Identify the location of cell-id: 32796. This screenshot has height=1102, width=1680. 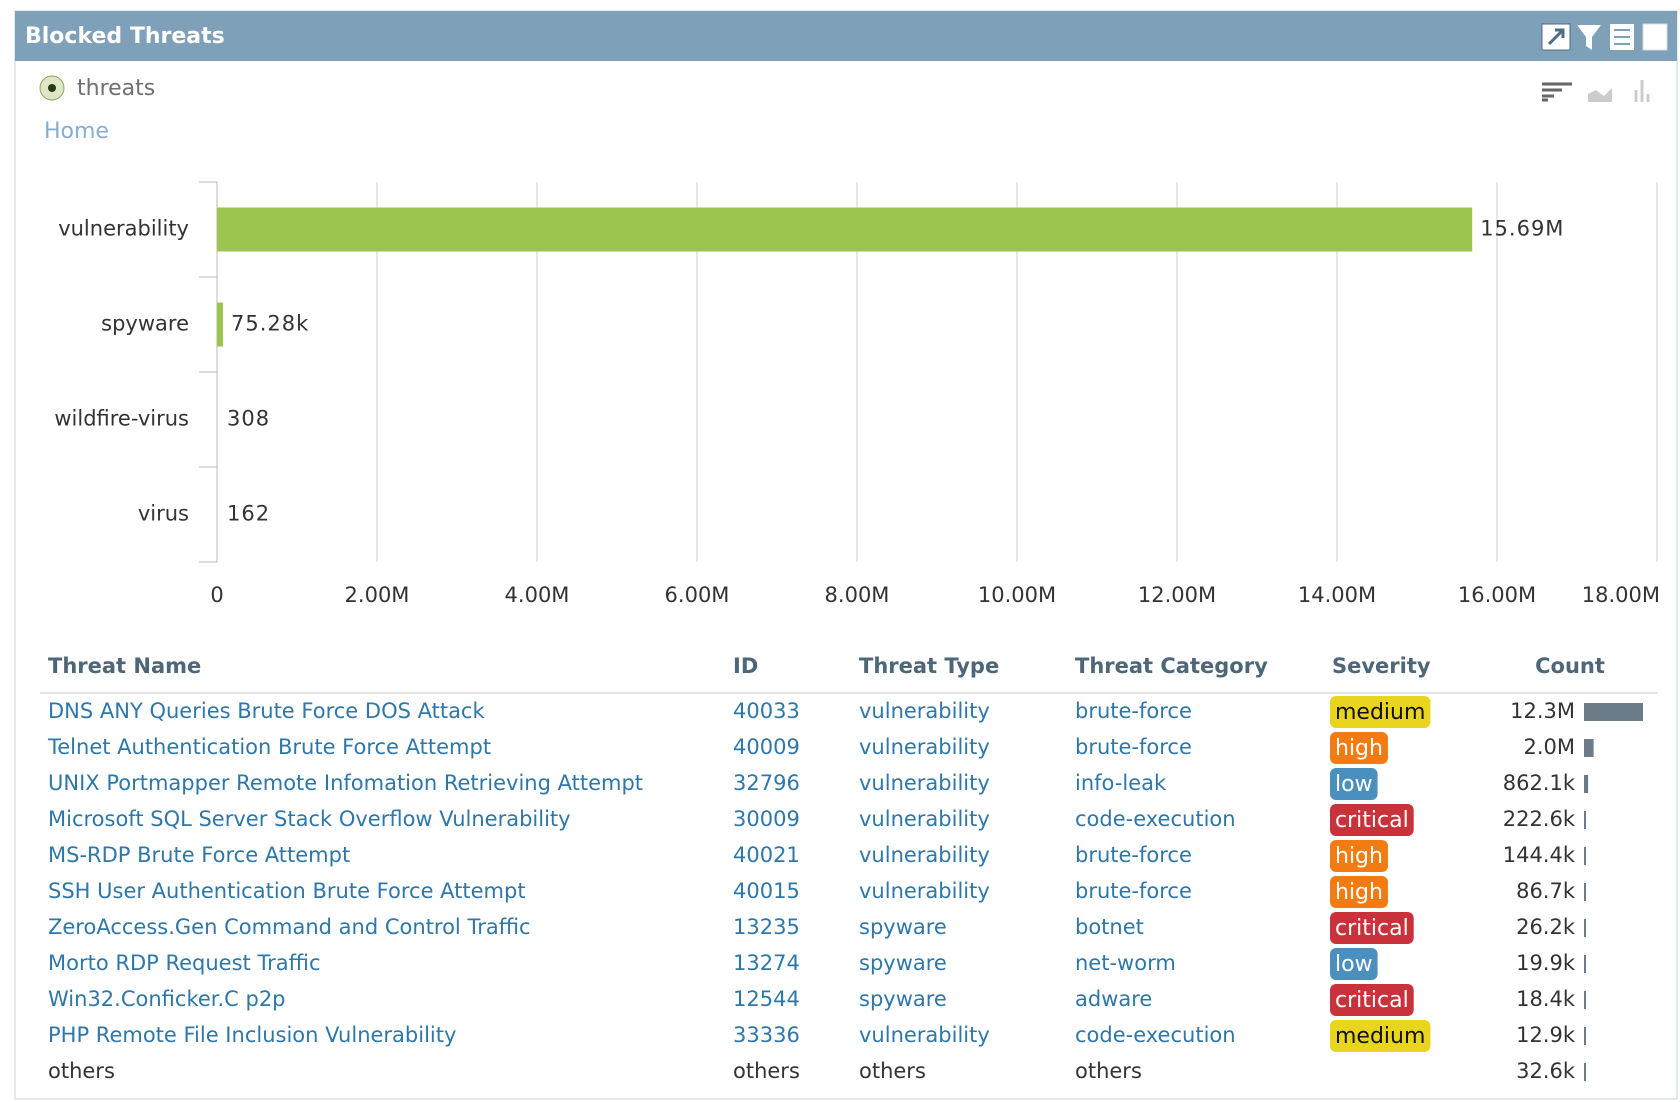
(766, 783).